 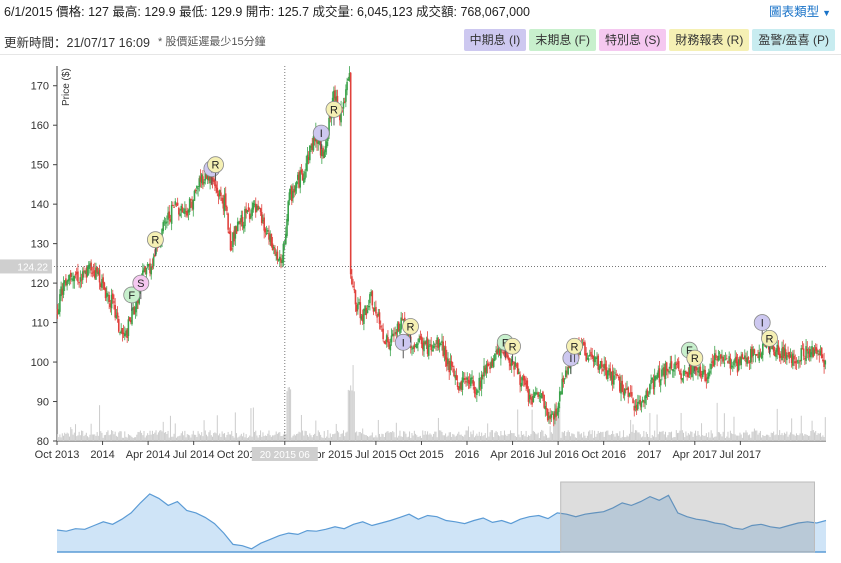 I want to click on delay-note: * 股價延遲最少15分鐘, so click(x=212, y=42).